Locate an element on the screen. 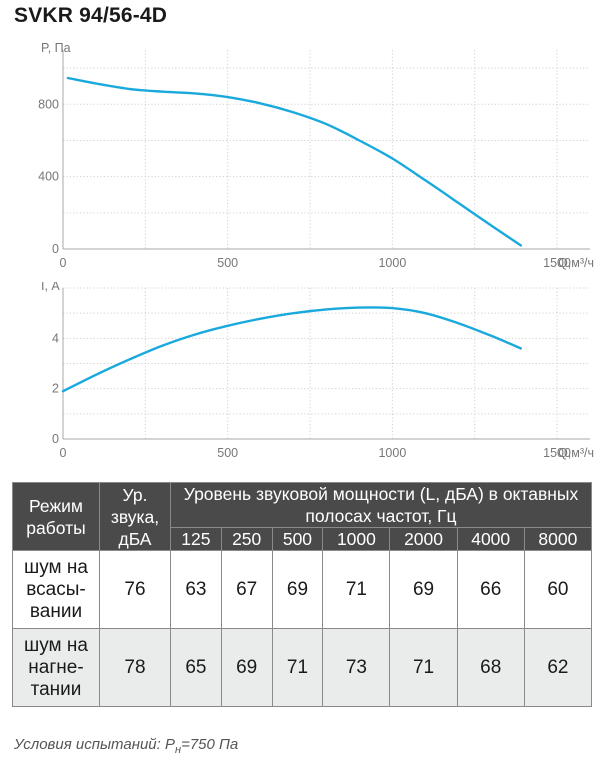  header-freq-125: 125 is located at coordinates (196, 539).